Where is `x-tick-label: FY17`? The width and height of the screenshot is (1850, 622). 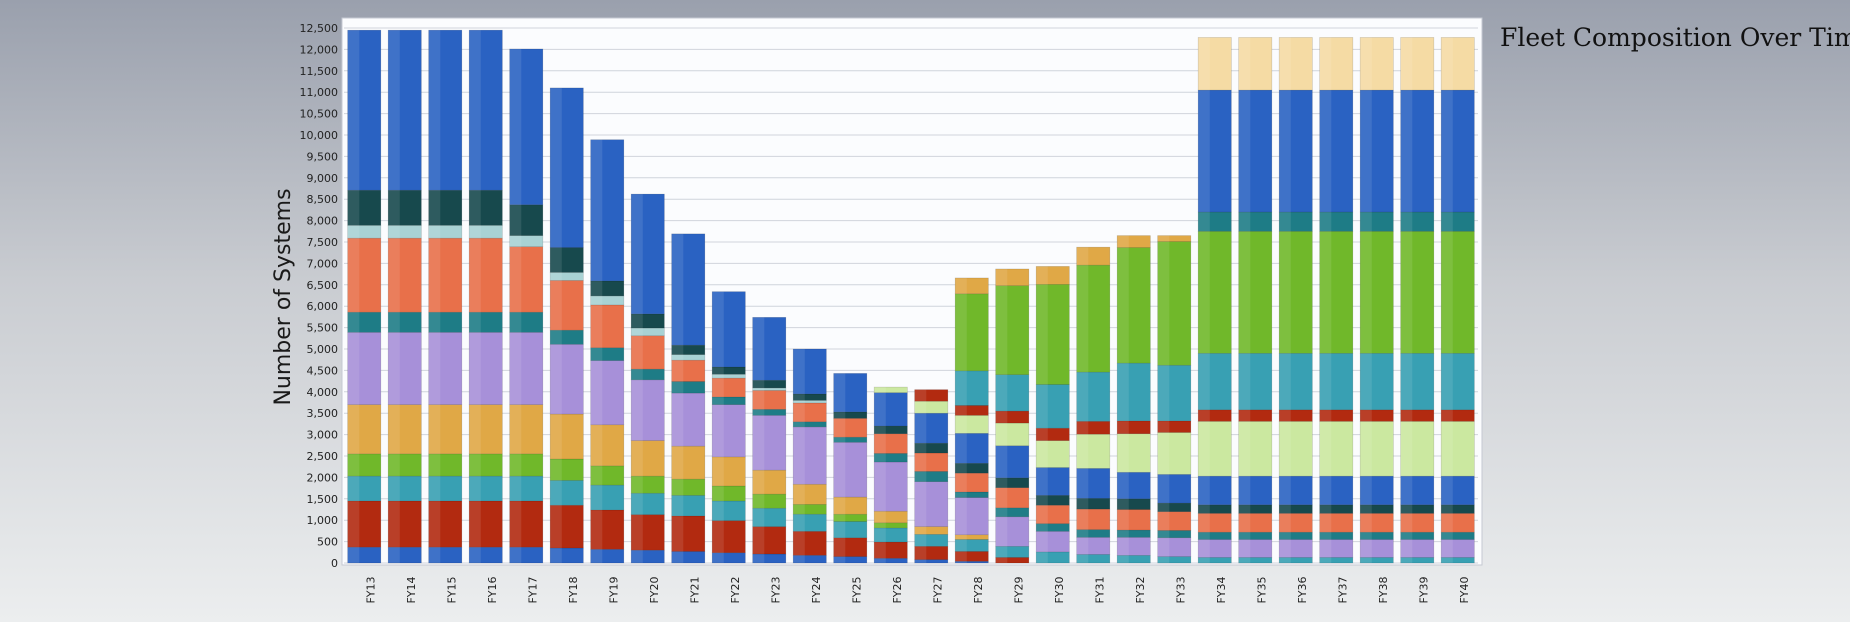 x-tick-label: FY17 is located at coordinates (532, 589).